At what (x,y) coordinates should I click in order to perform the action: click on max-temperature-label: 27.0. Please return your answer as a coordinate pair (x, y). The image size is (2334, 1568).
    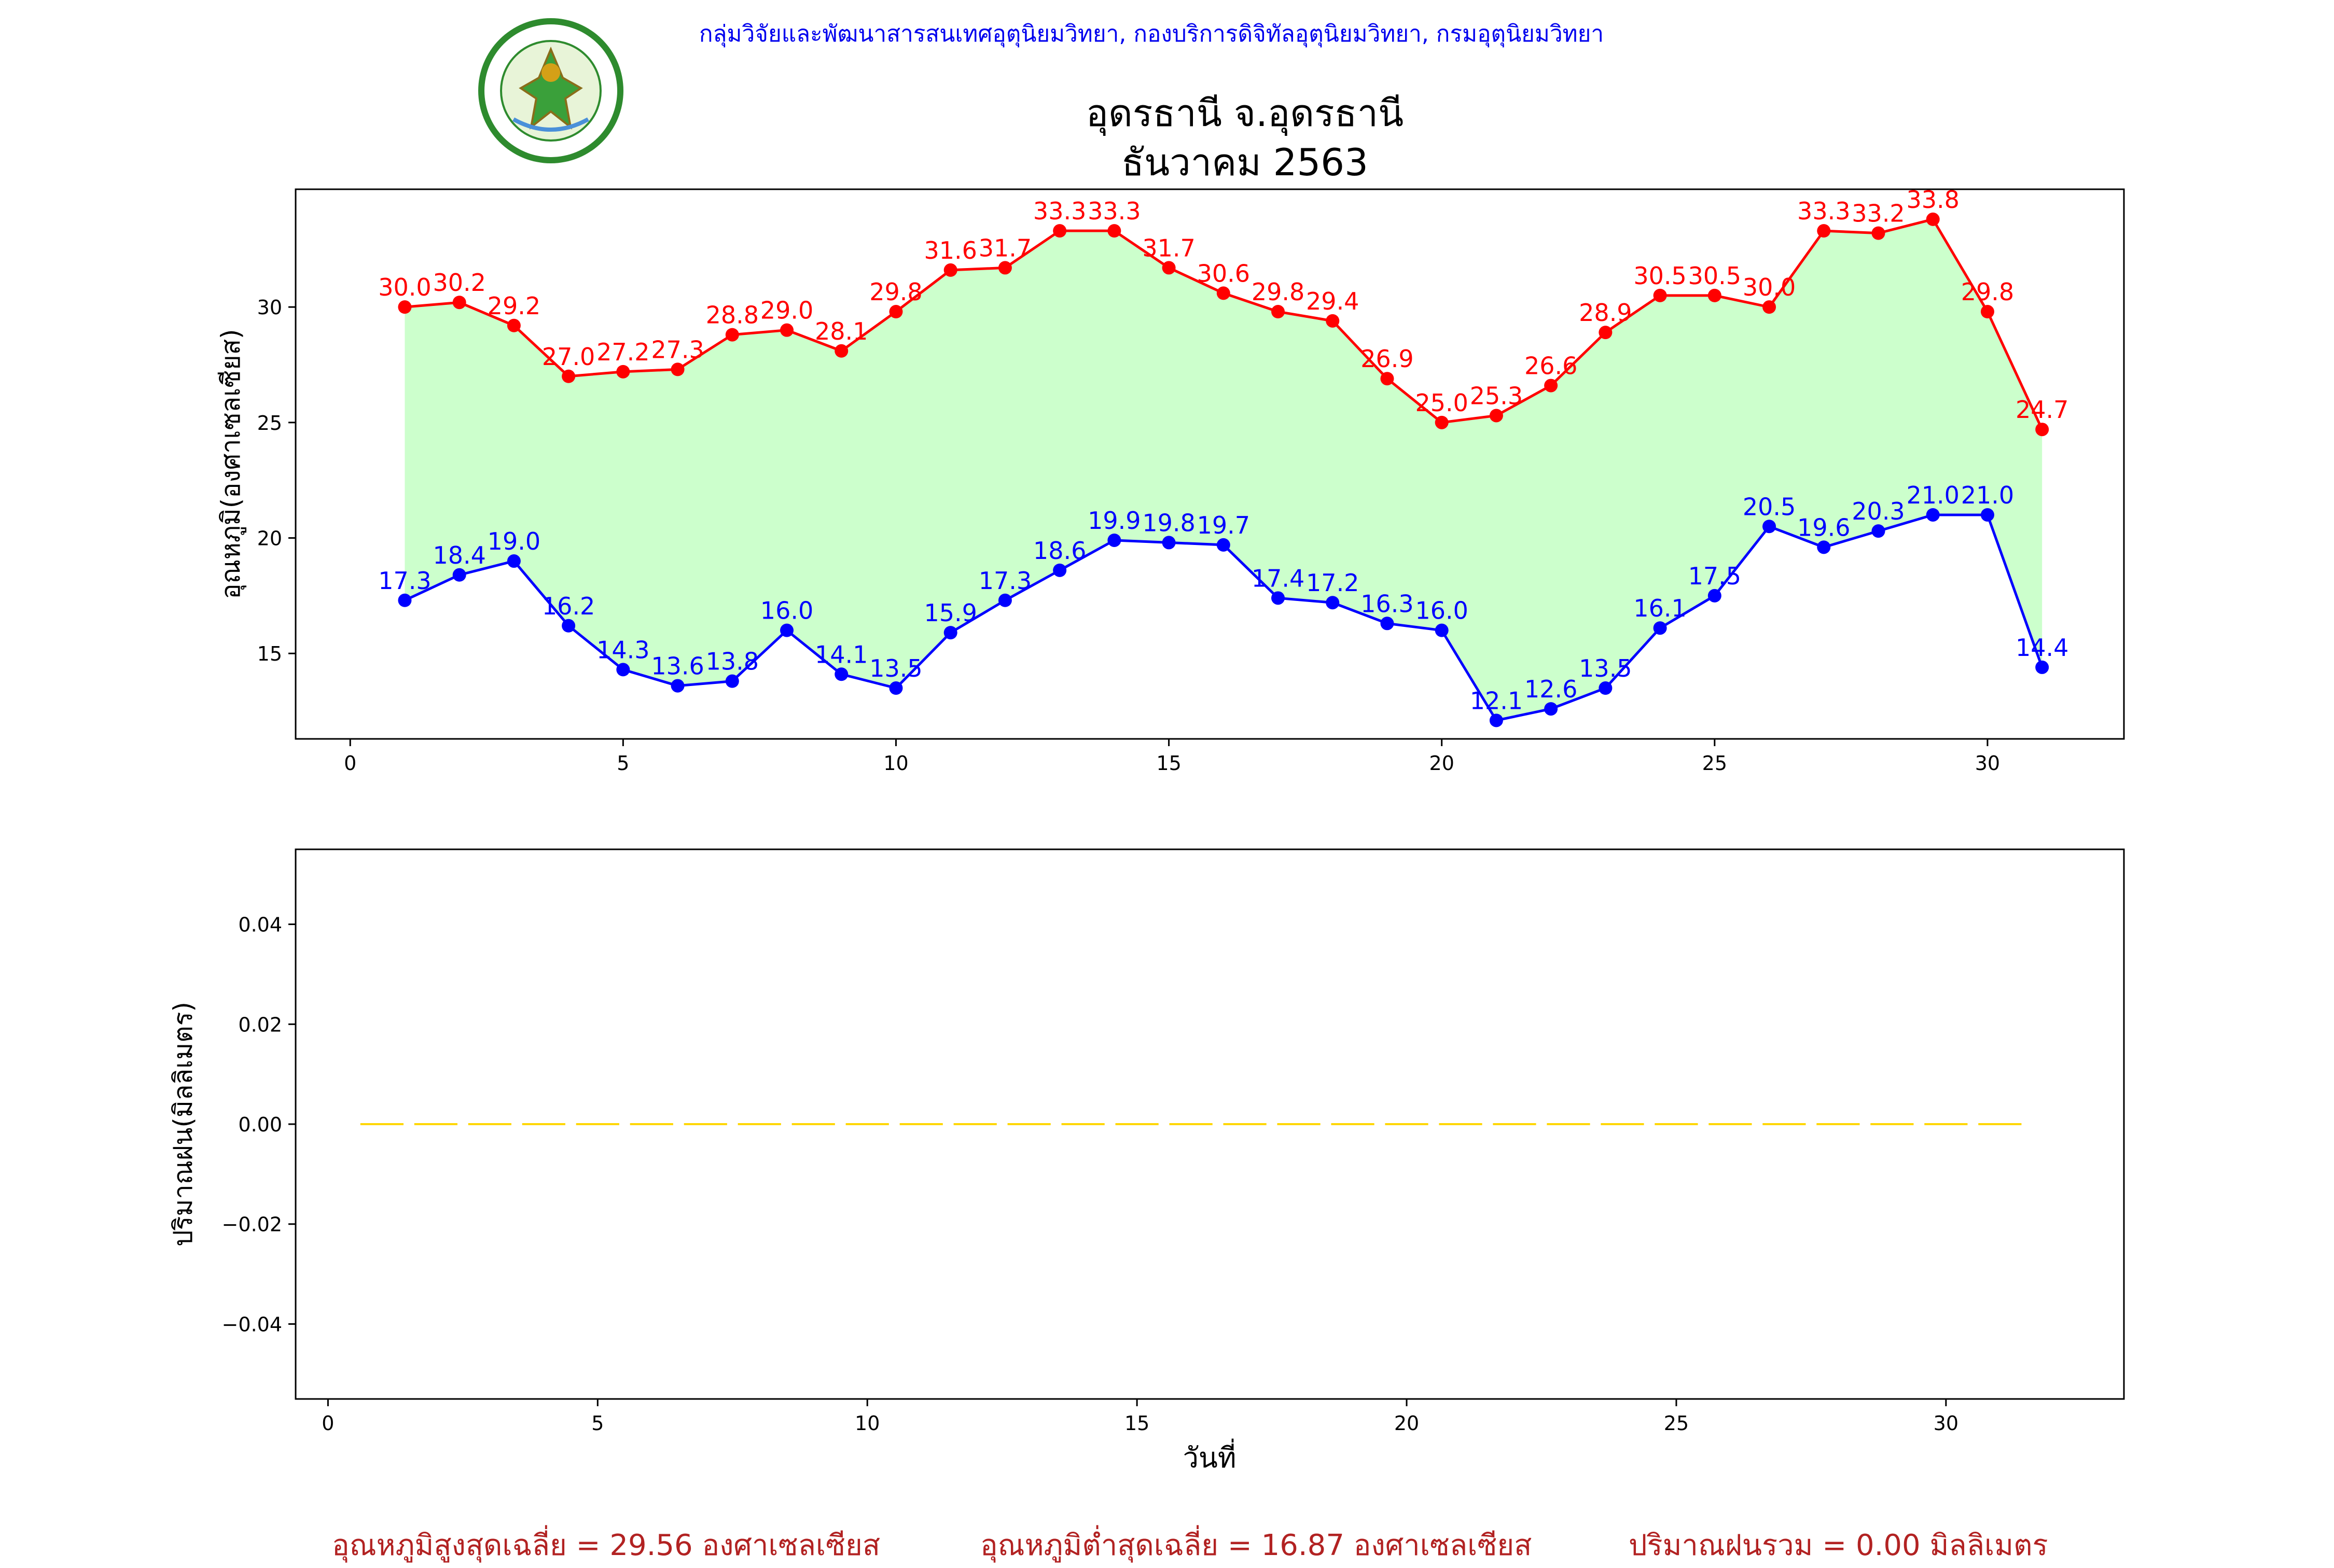
    Looking at the image, I should click on (569, 357).